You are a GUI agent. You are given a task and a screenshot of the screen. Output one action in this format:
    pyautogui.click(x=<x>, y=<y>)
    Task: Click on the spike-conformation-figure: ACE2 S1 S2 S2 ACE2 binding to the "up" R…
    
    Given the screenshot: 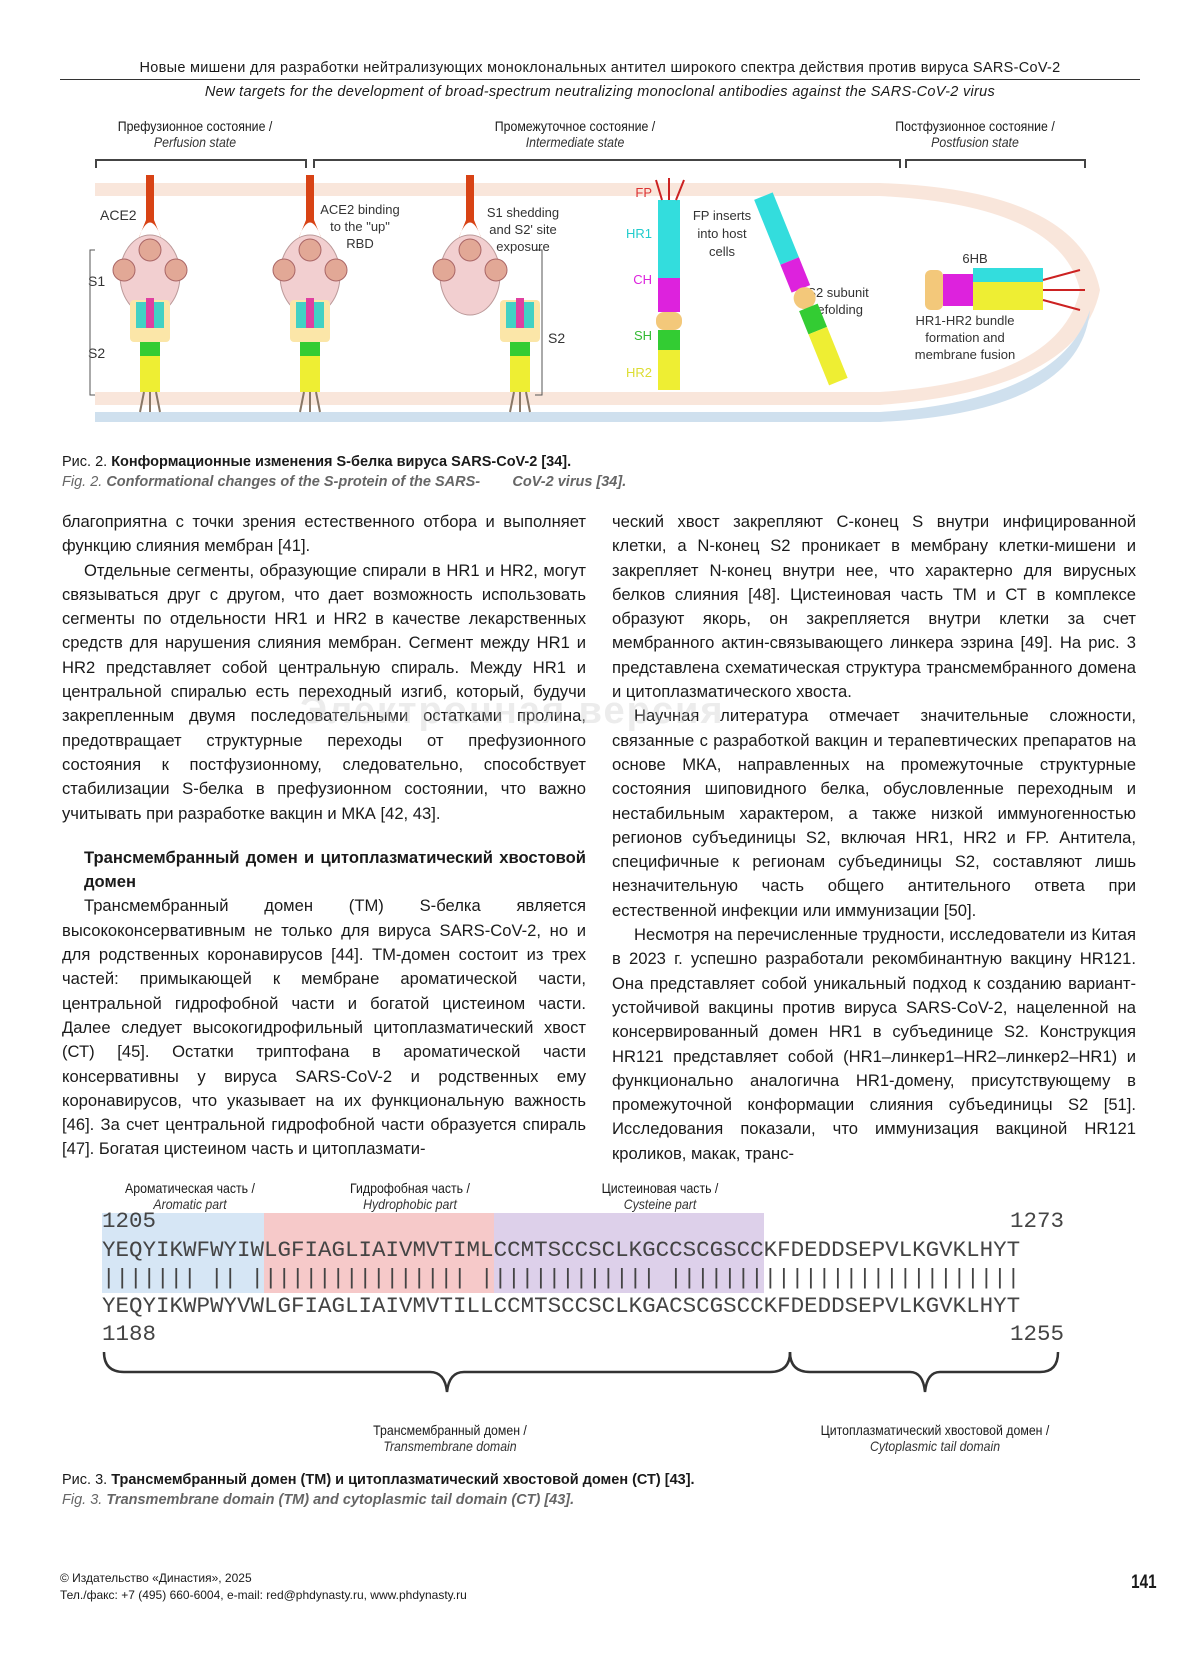 What is the action you would take?
    pyautogui.click(x=594, y=290)
    